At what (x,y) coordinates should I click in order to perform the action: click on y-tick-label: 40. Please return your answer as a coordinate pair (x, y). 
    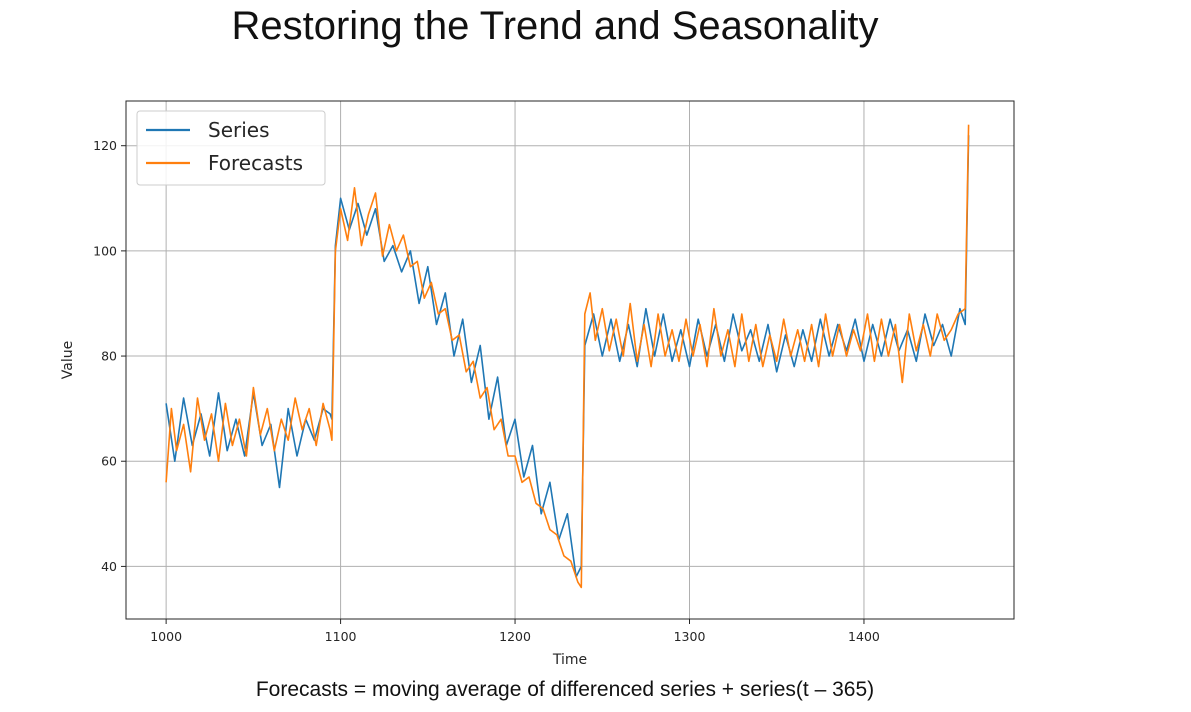
    Looking at the image, I should click on (109, 566).